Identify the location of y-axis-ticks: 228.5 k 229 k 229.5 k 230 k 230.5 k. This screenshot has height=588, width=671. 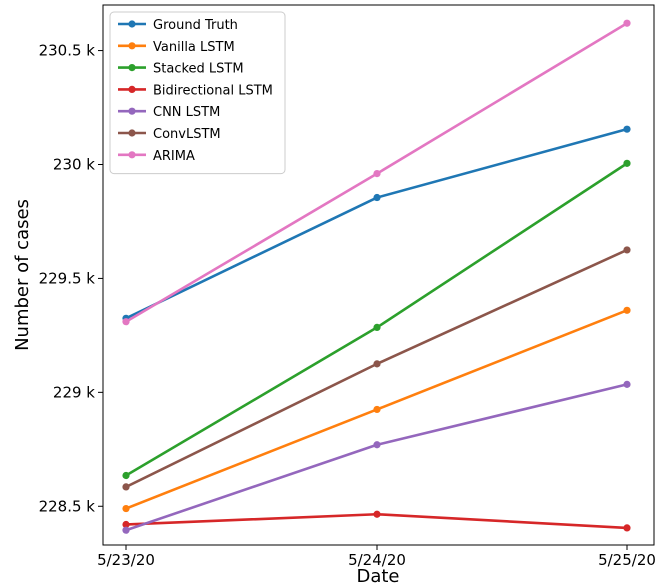
(71, 278).